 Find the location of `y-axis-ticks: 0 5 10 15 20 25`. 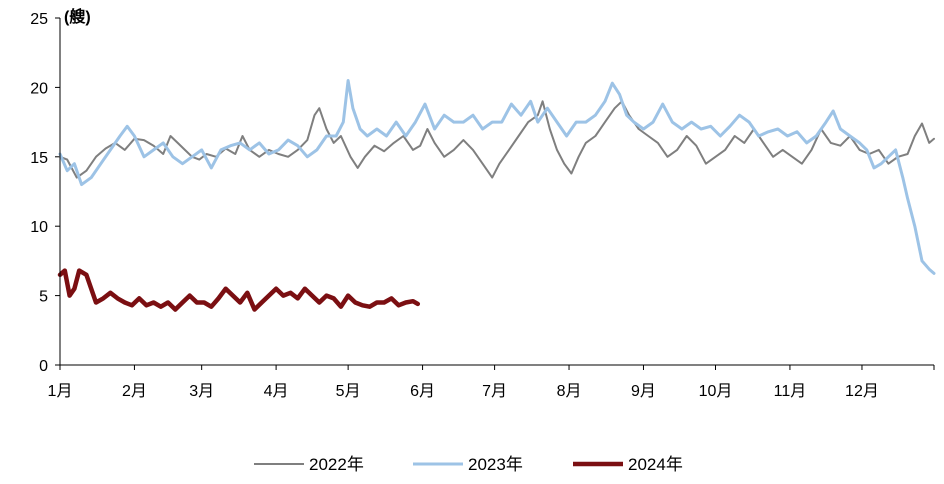

y-axis-ticks: 0 5 10 15 20 25 is located at coordinates (45, 193).